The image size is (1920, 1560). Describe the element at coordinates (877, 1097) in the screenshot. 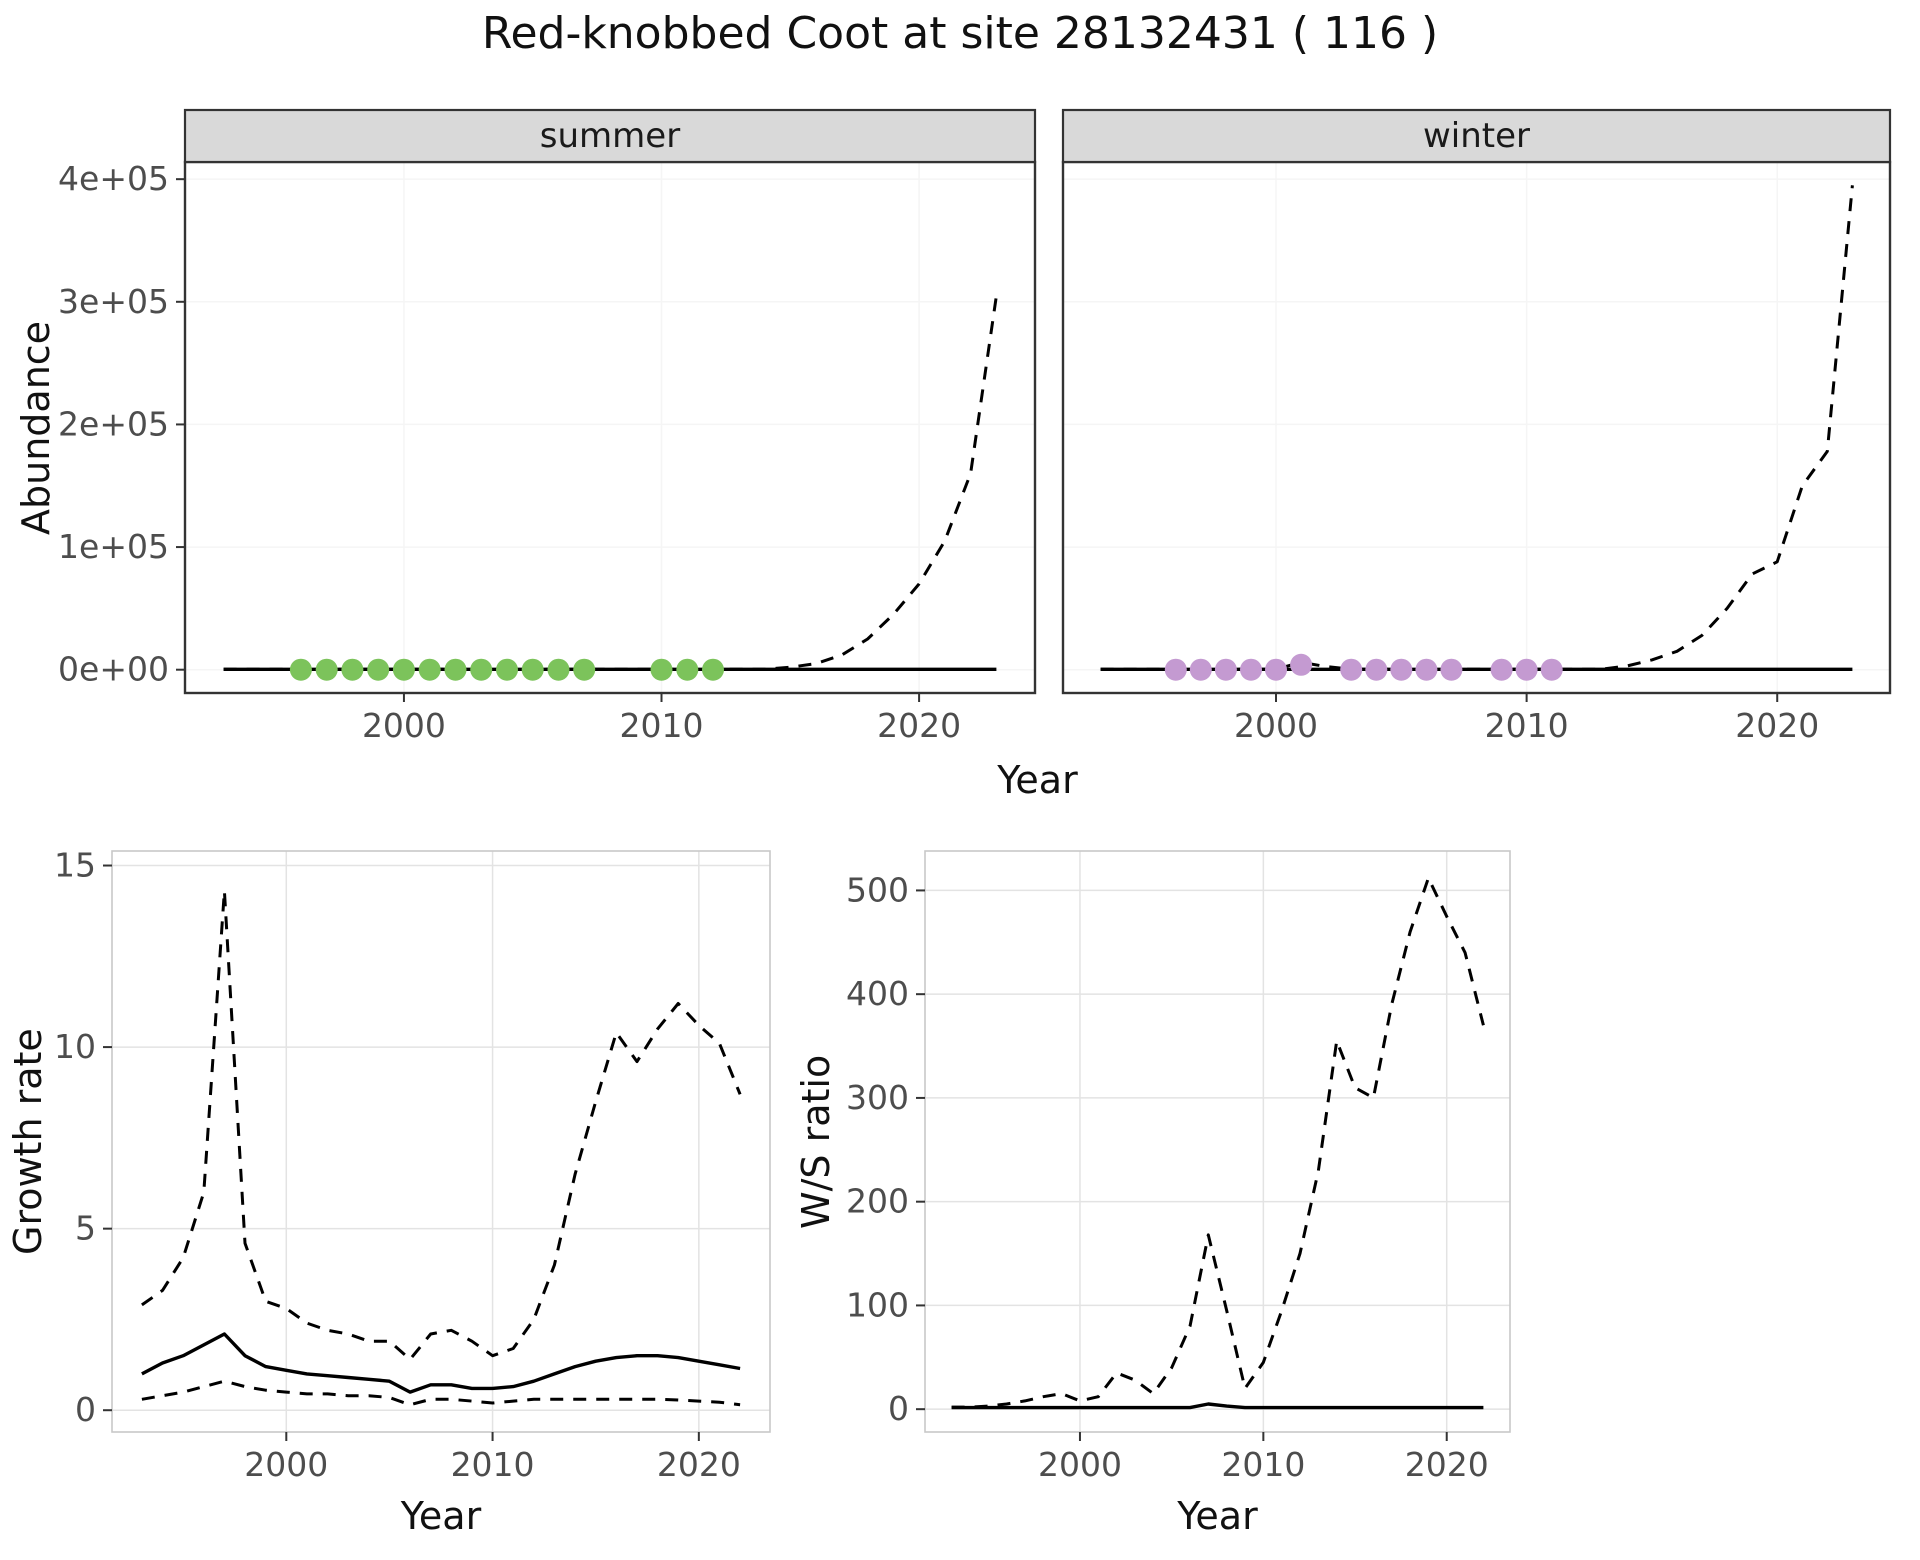

I see `svg-text: 300` at that location.